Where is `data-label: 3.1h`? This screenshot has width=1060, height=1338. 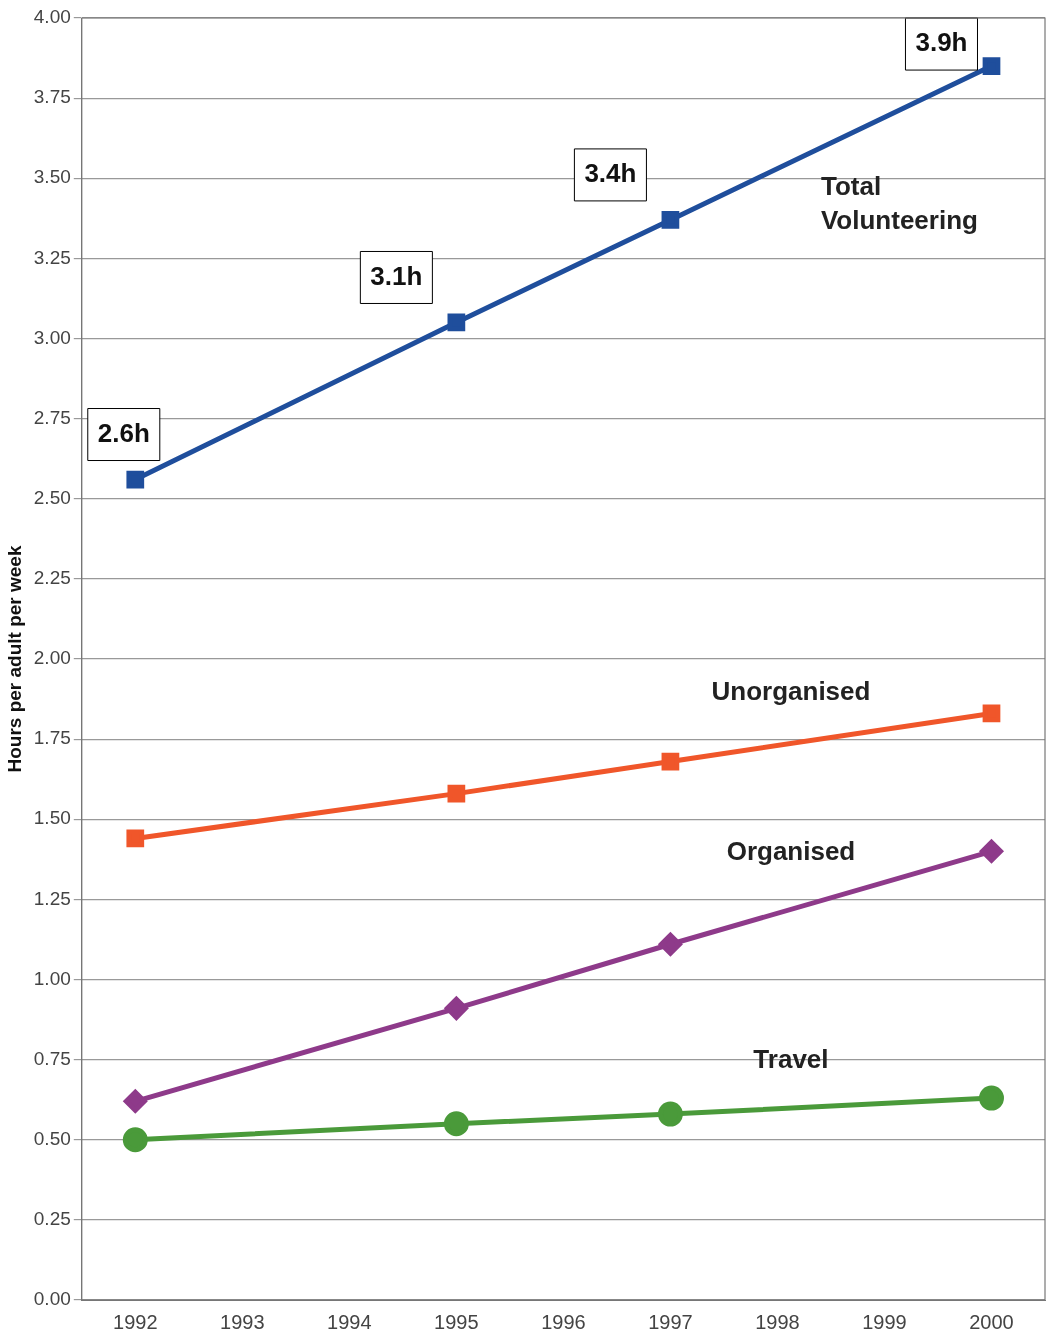 data-label: 3.1h is located at coordinates (396, 275).